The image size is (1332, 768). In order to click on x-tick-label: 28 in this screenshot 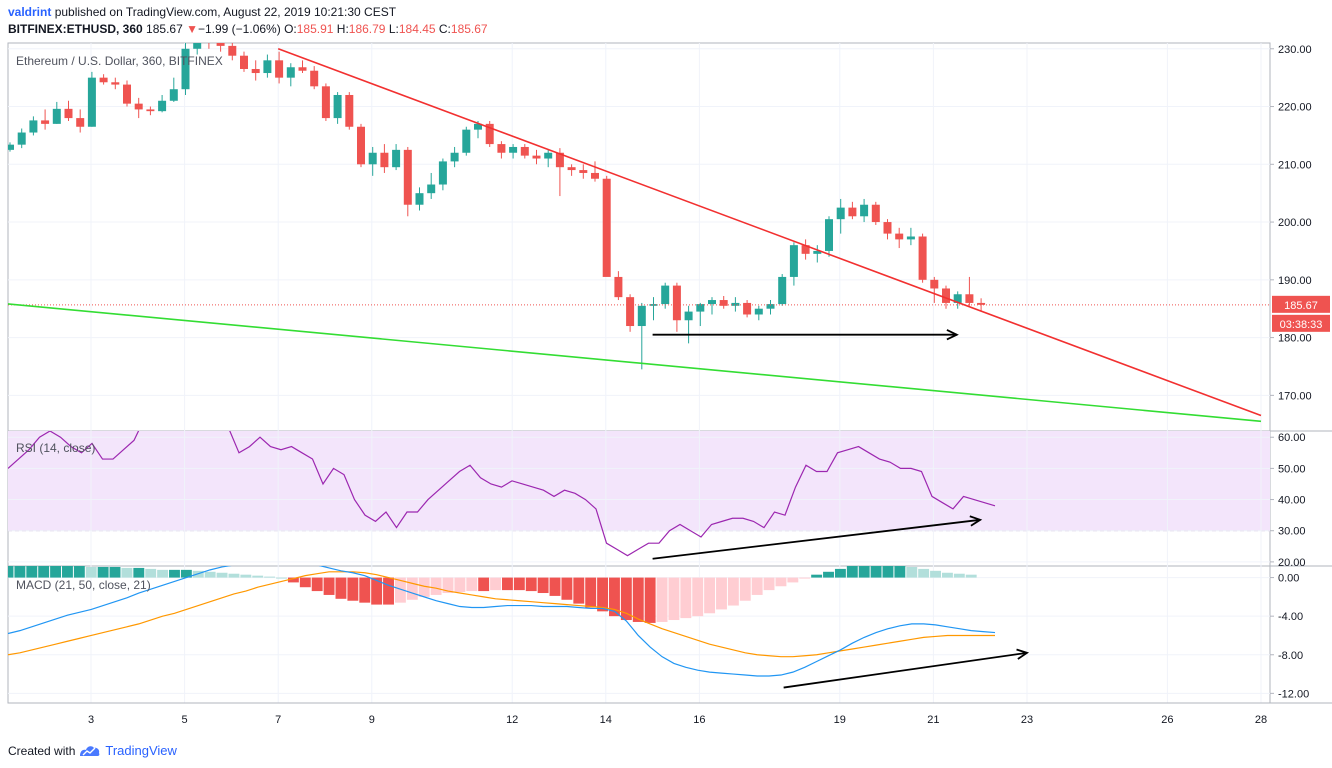, I will do `click(1261, 720)`.